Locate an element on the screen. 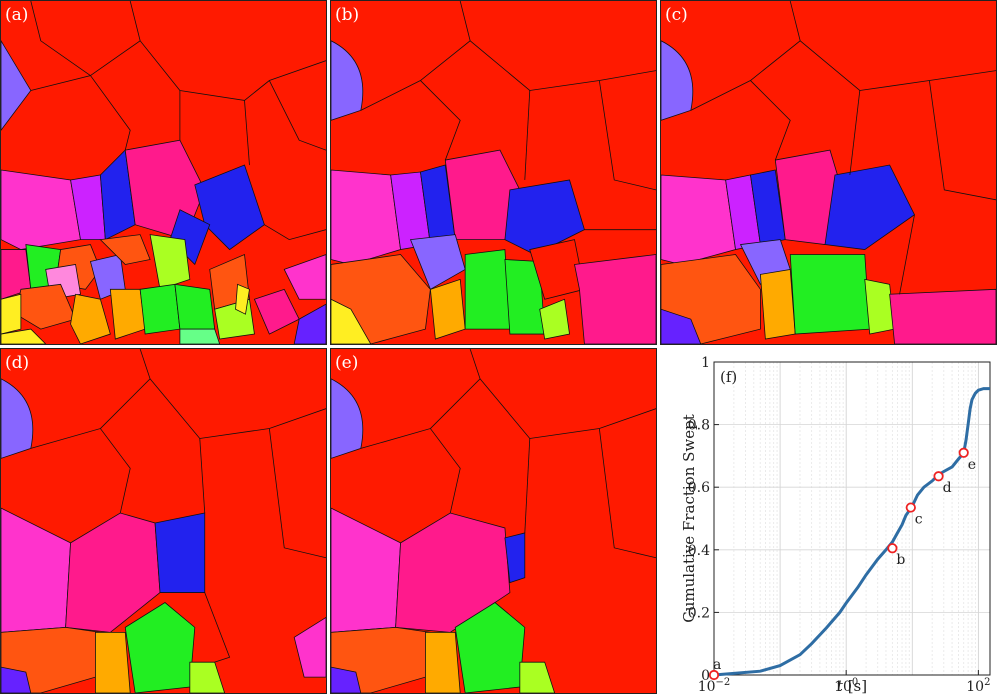  x-axis-label-unit: [s] is located at coordinates (855, 685).